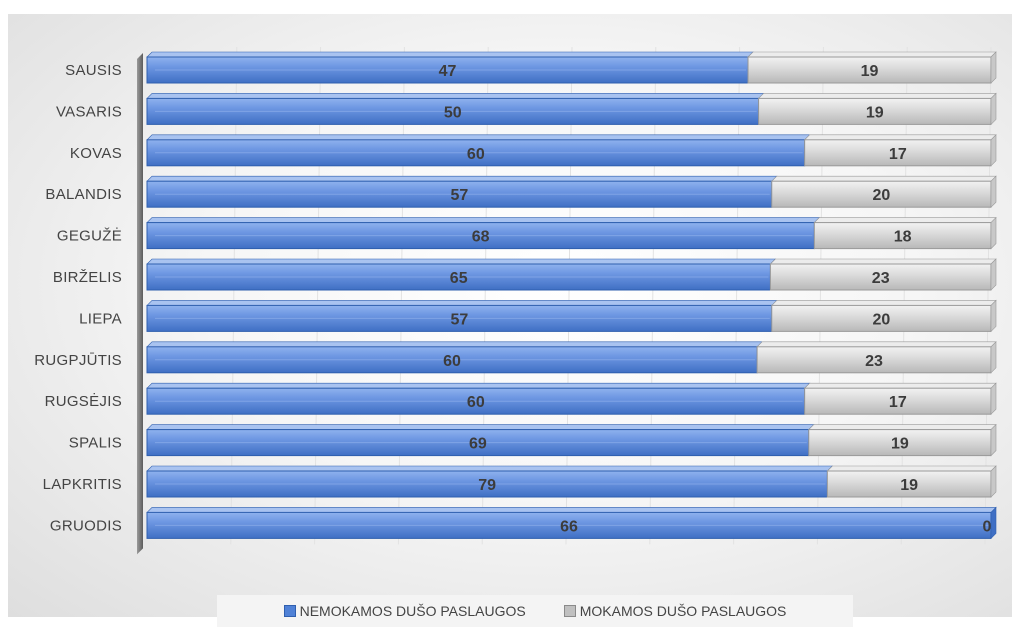 This screenshot has width=1020, height=627. What do you see at coordinates (82, 484) in the screenshot?
I see `category-label: LAPKRITIS` at bounding box center [82, 484].